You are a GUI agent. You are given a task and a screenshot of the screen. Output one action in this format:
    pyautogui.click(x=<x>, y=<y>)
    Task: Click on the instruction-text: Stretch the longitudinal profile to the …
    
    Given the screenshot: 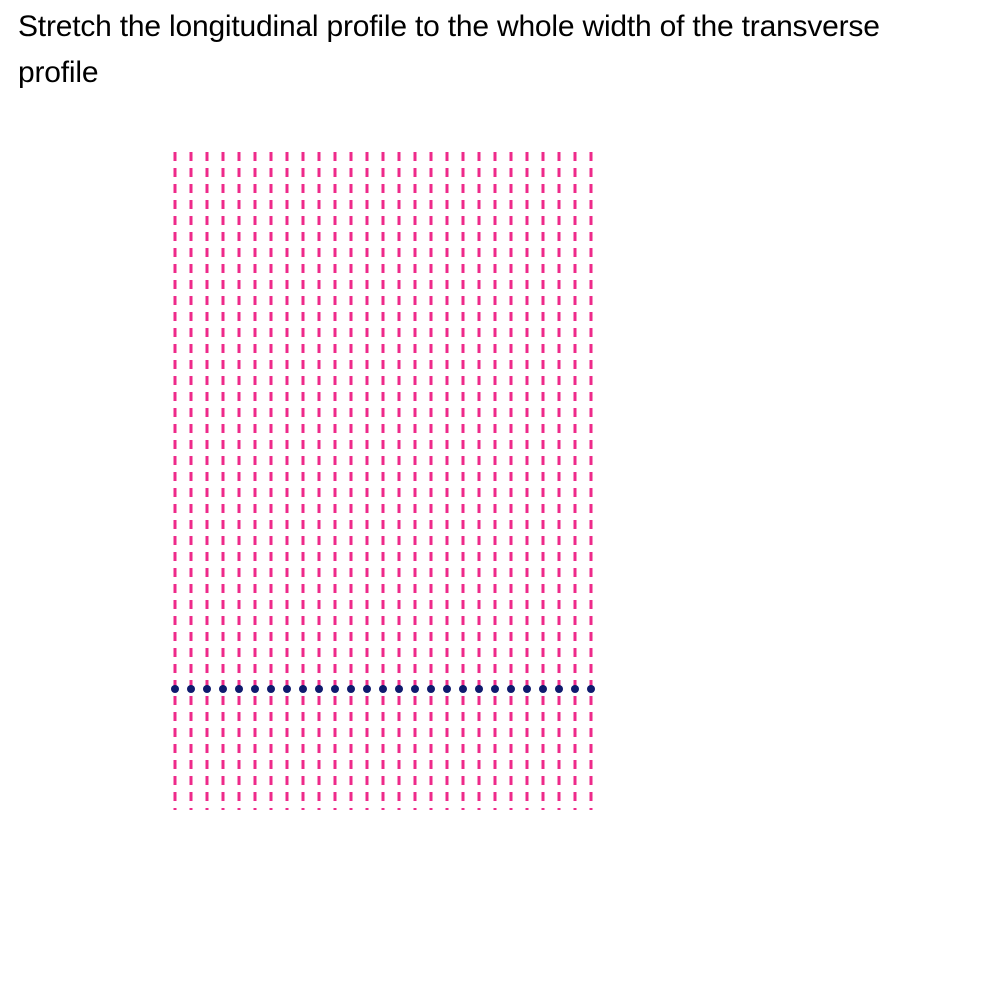 What is the action you would take?
    pyautogui.click(x=449, y=49)
    